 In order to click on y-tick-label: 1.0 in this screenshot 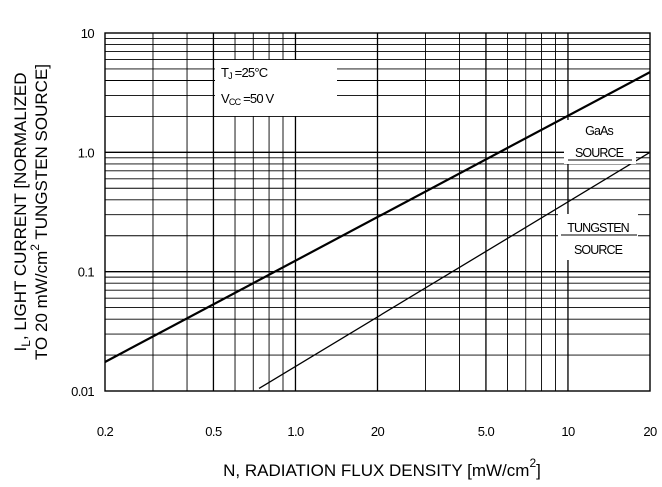, I will do `click(86, 152)`.